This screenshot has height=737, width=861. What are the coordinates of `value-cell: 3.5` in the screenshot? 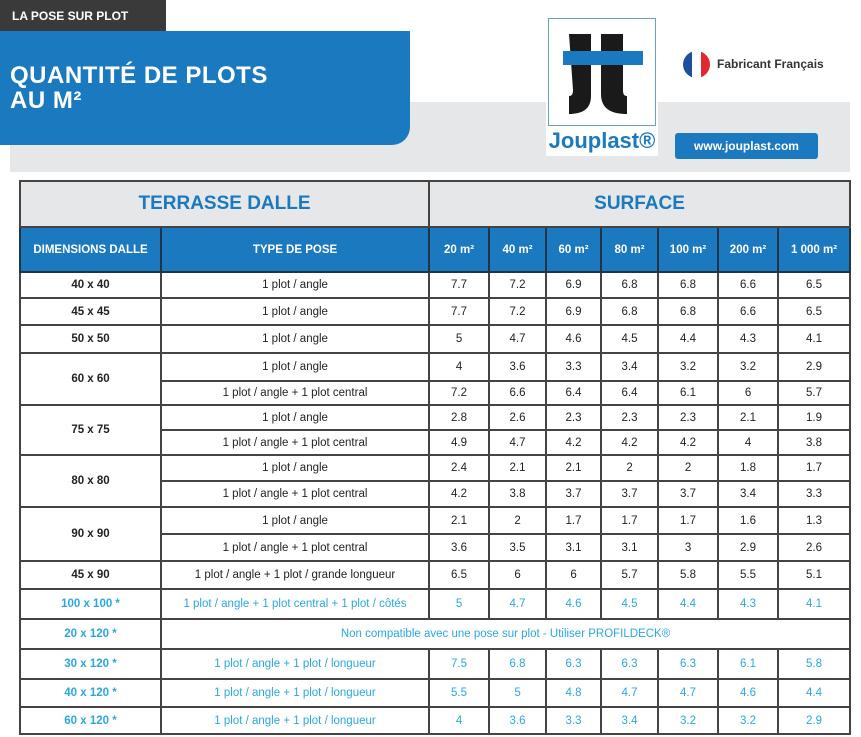 It's located at (518, 547).